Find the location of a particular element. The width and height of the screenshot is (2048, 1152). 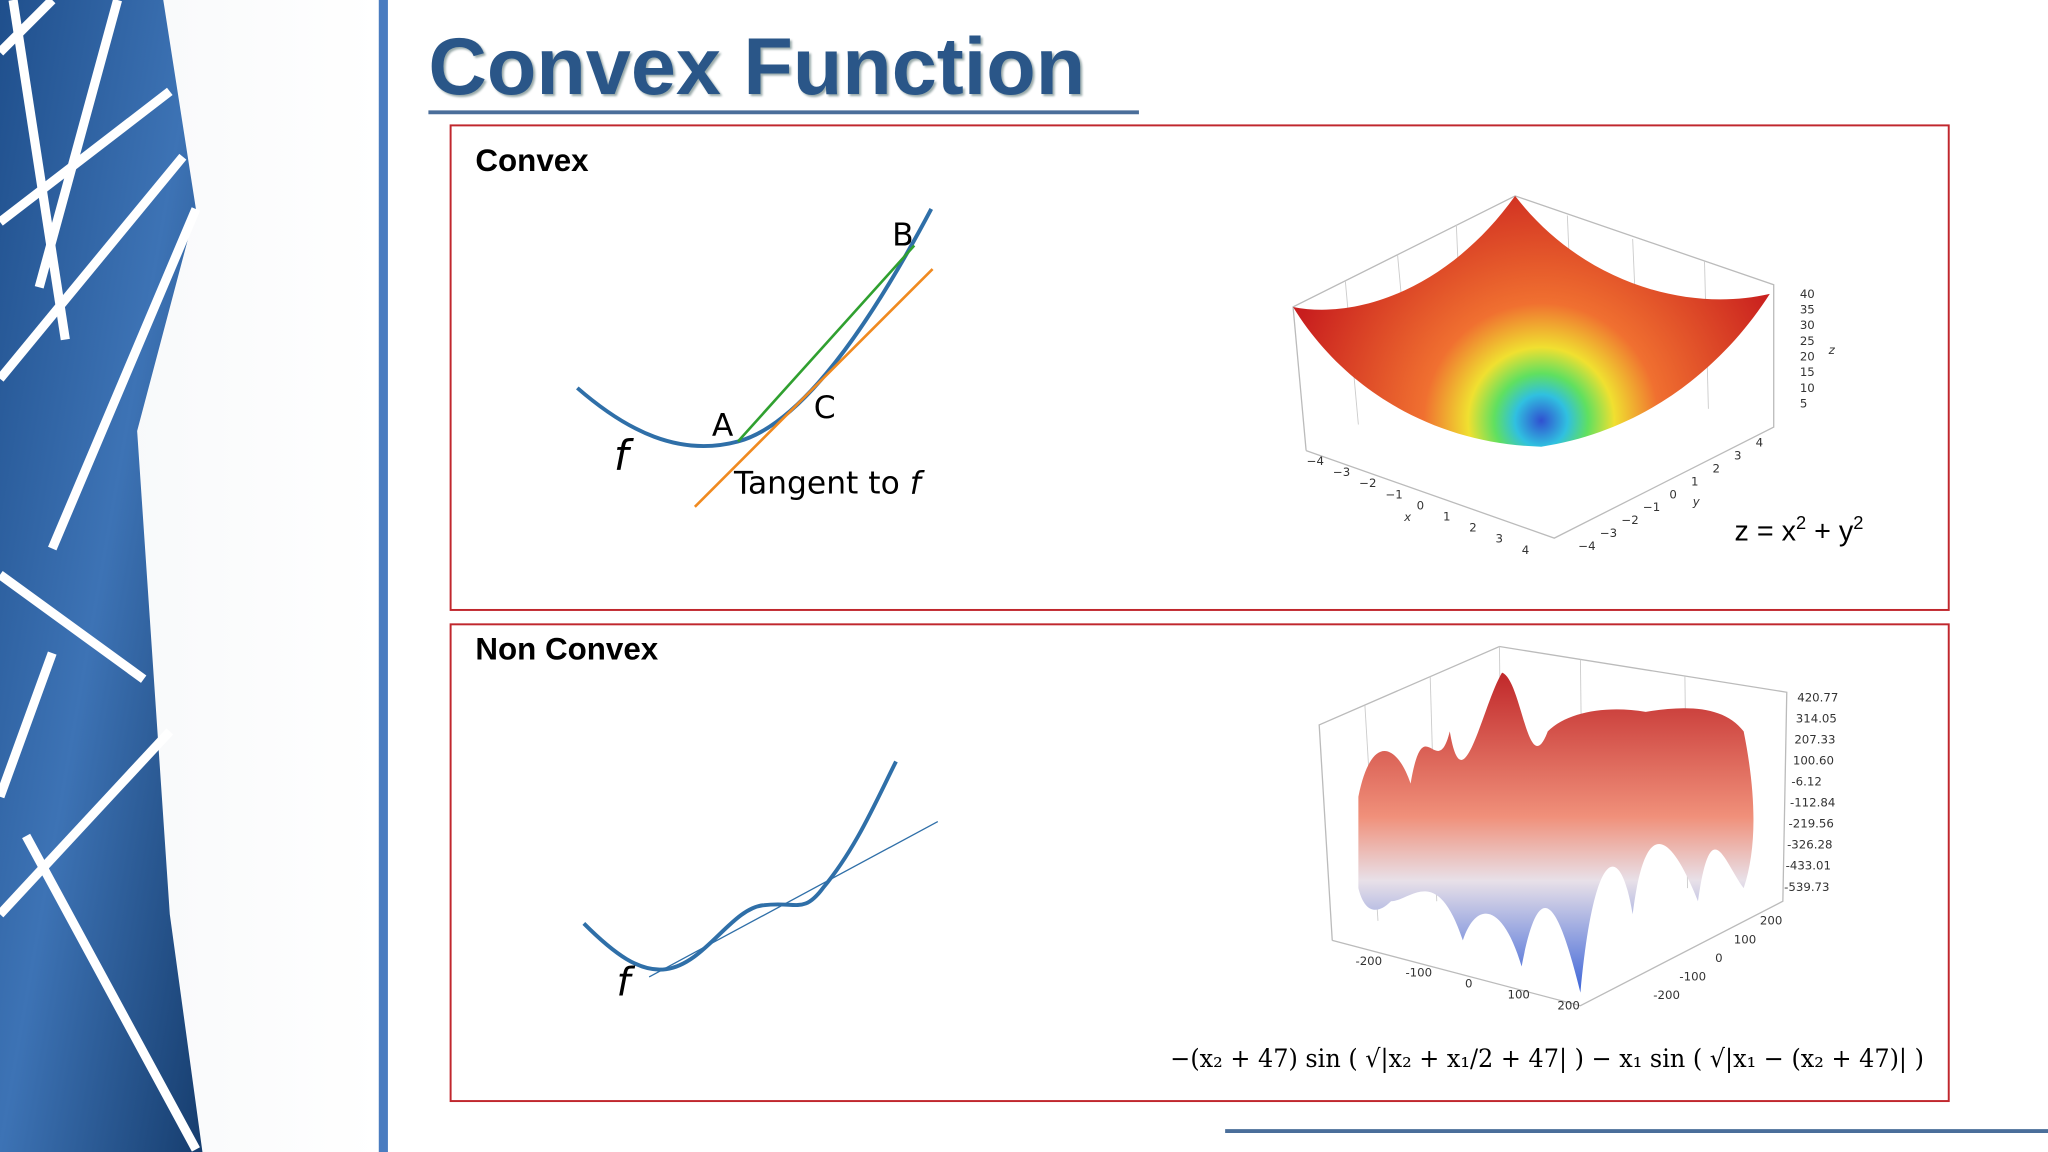

tick-label: -433.01 is located at coordinates (1808, 866).